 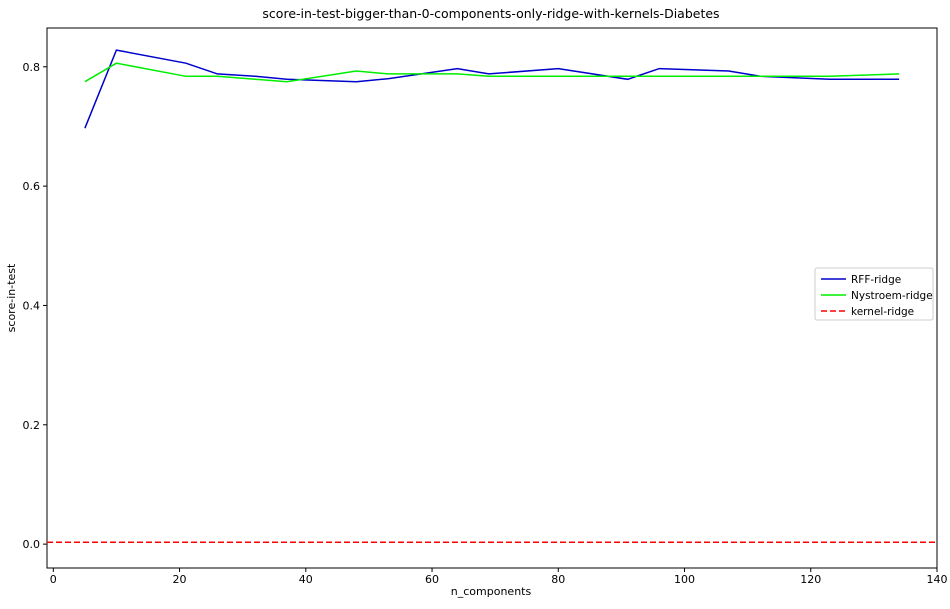 What do you see at coordinates (180, 579) in the screenshot?
I see `x-tick-label: 20` at bounding box center [180, 579].